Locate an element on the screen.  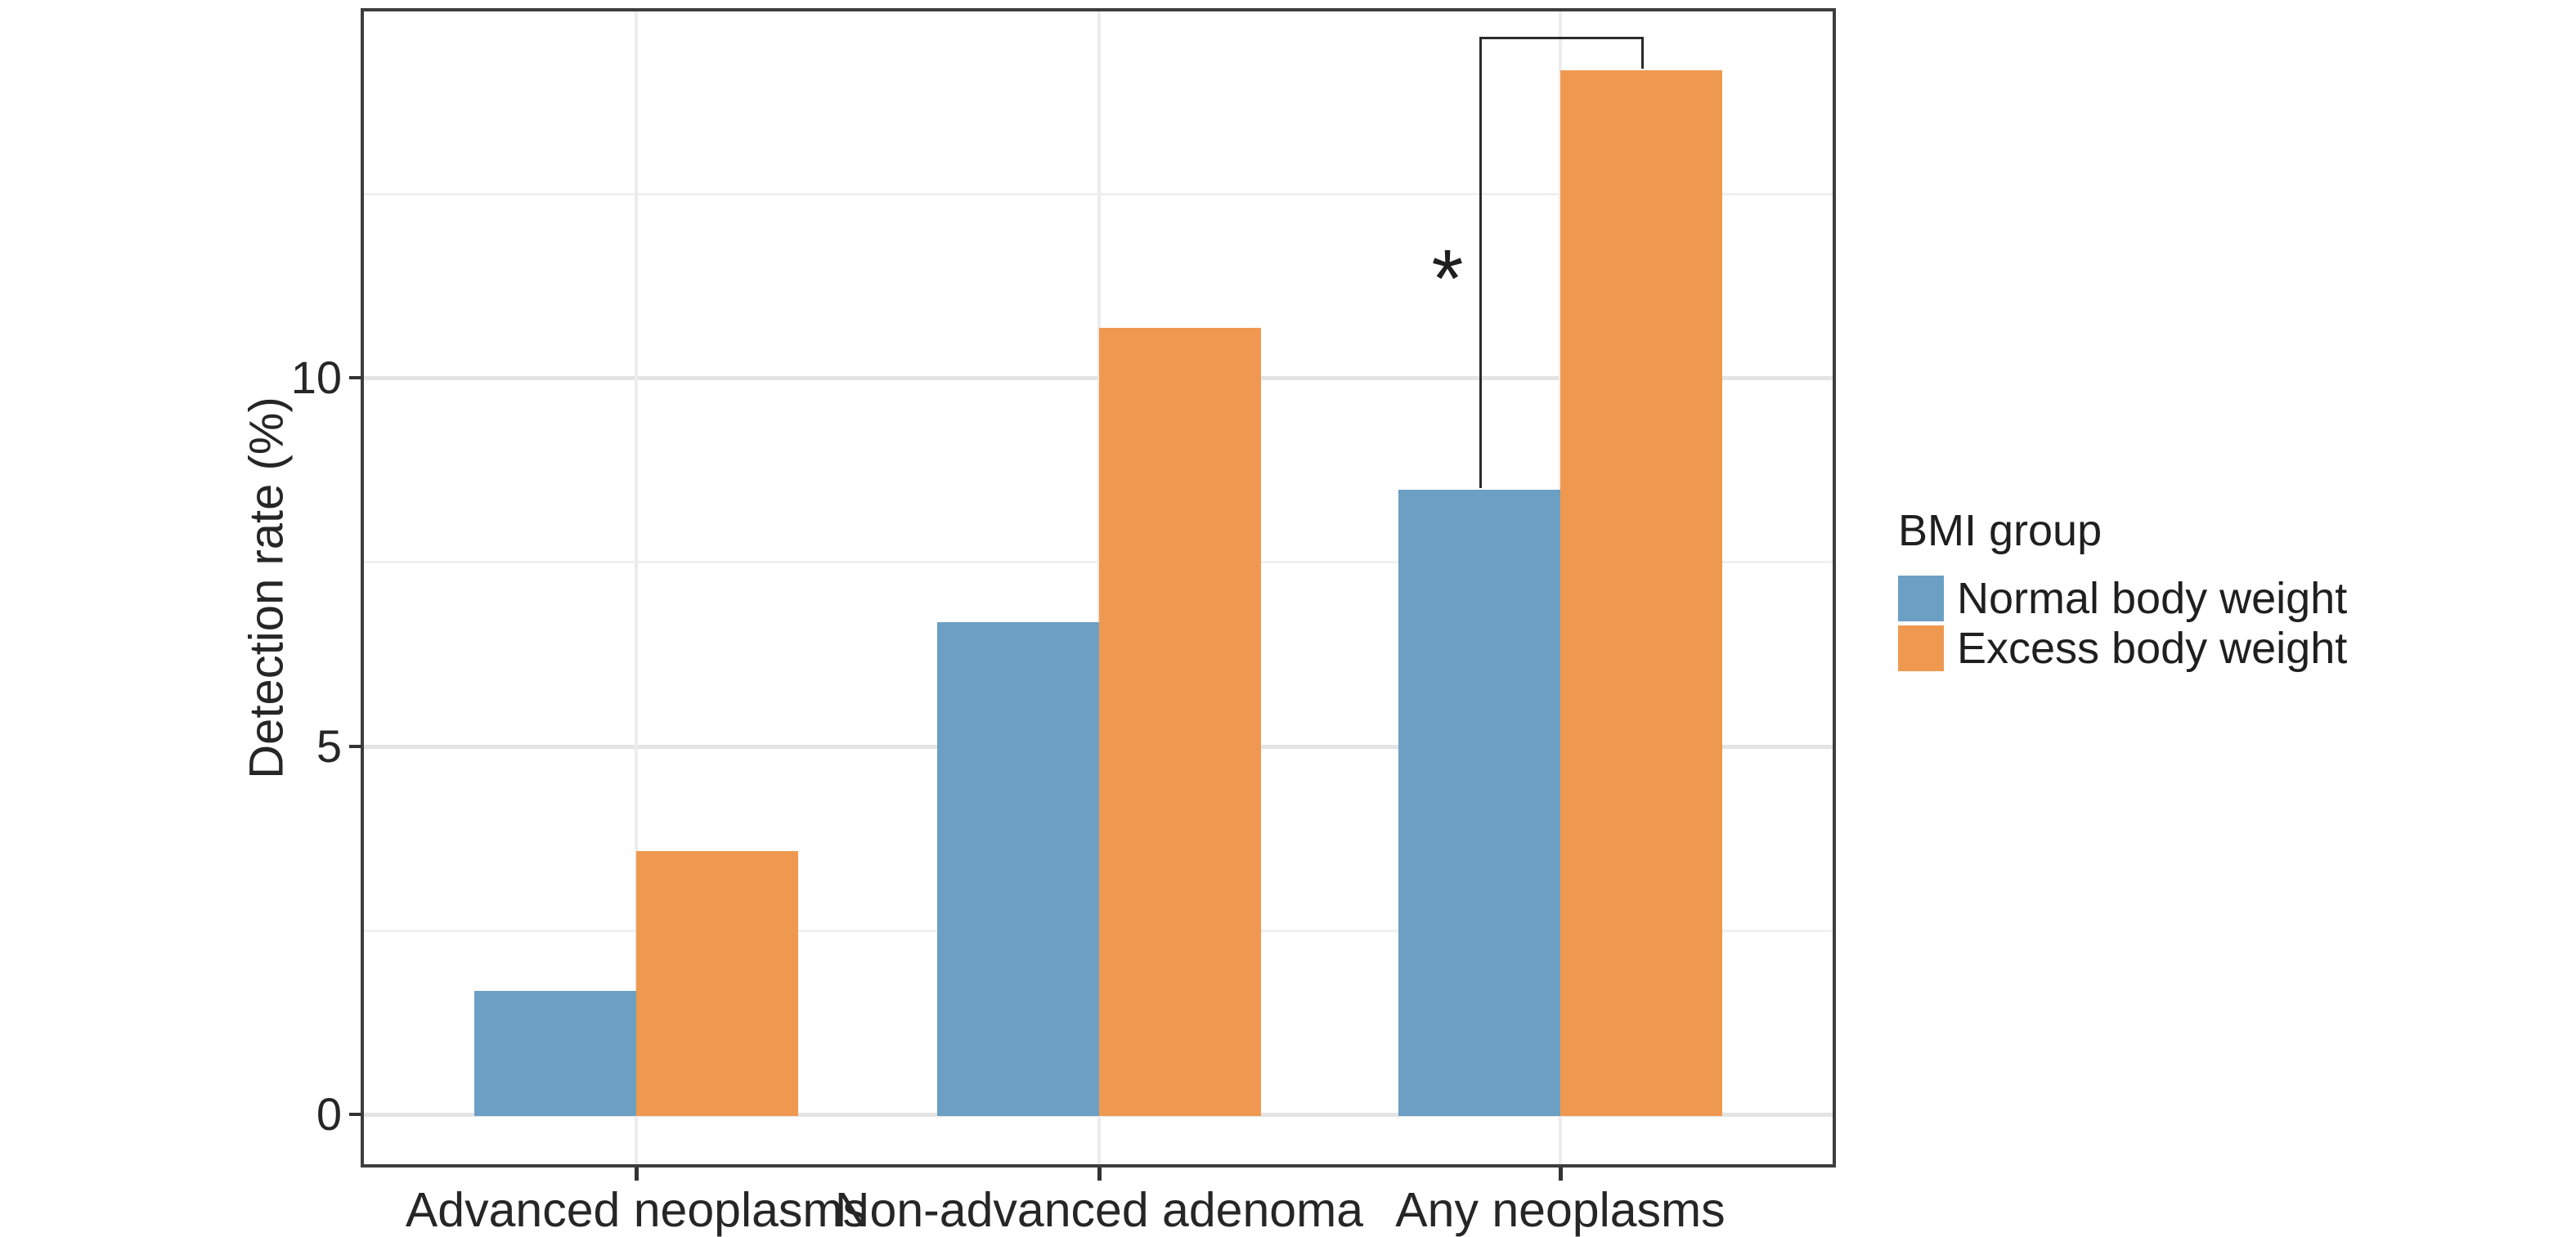
legend-swatch-normal is located at coordinates (1921, 599).